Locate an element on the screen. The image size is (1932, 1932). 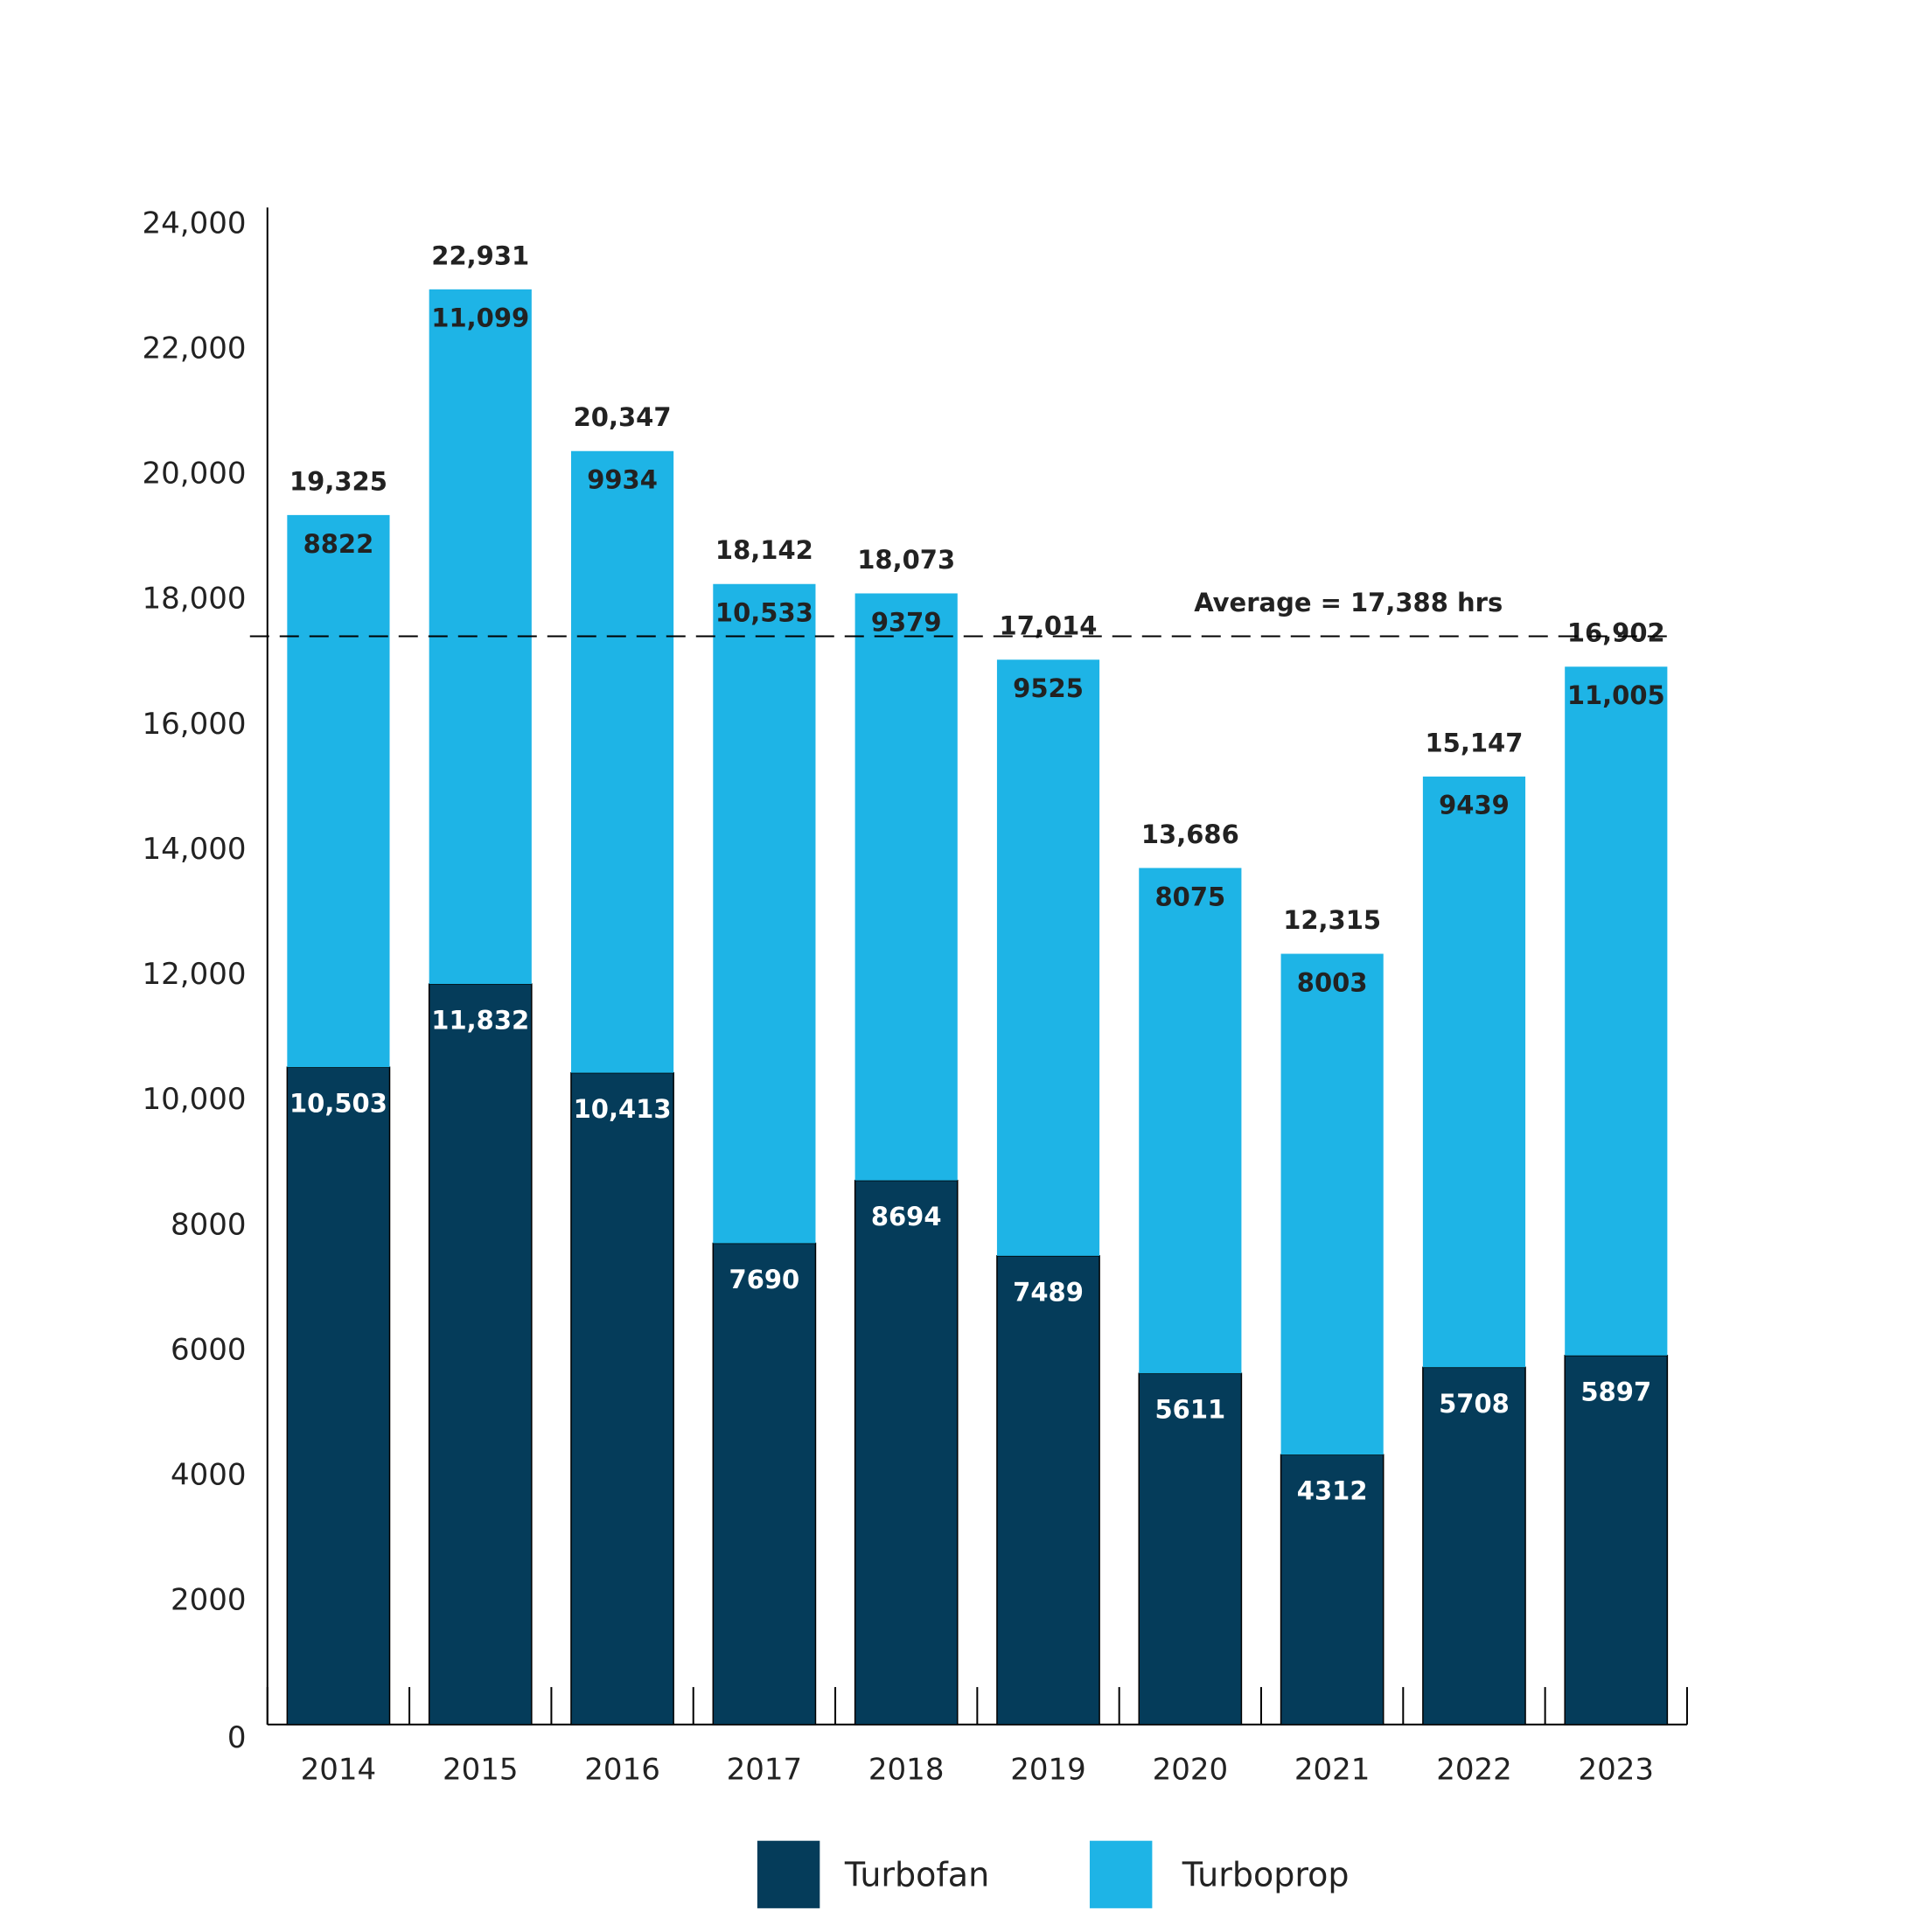
turbofan-value-label: 4312 is located at coordinates (1332, 1491).